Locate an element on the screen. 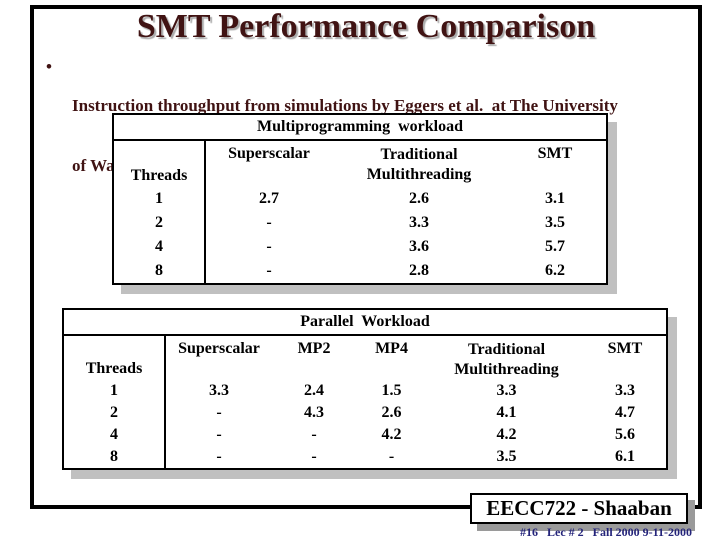  parallel-header-traditional: Traditional Multithreading is located at coordinates (506, 358).